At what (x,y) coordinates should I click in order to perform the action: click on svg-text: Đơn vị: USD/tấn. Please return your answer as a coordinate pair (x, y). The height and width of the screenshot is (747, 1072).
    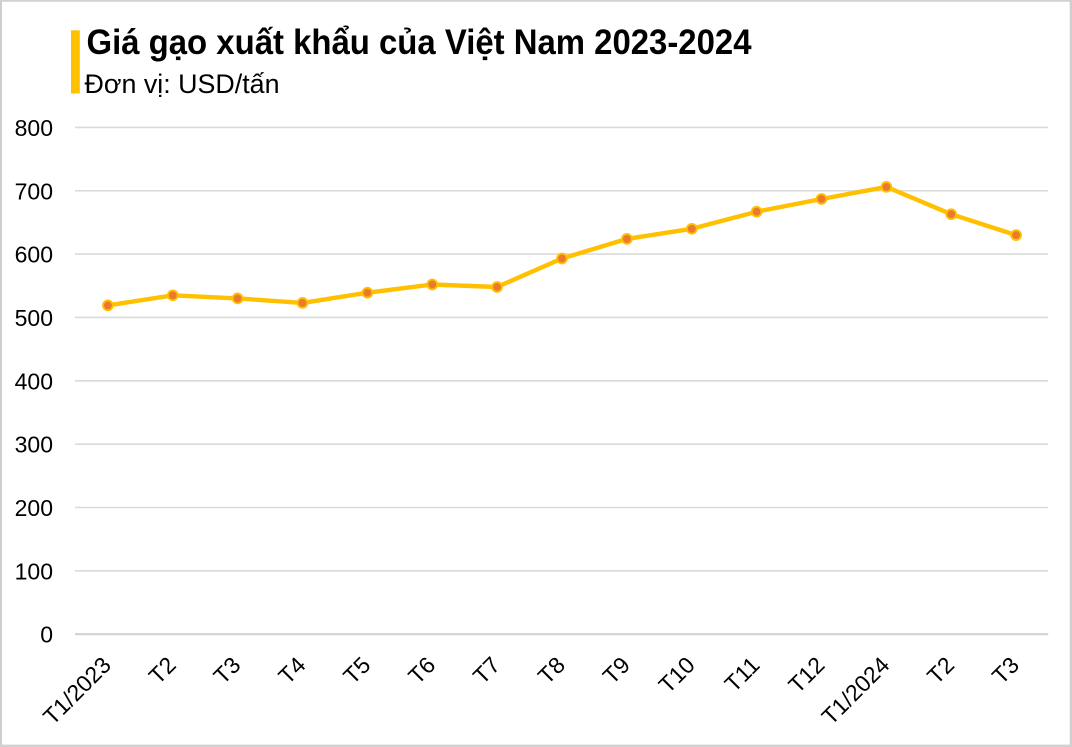
    Looking at the image, I should click on (182, 84).